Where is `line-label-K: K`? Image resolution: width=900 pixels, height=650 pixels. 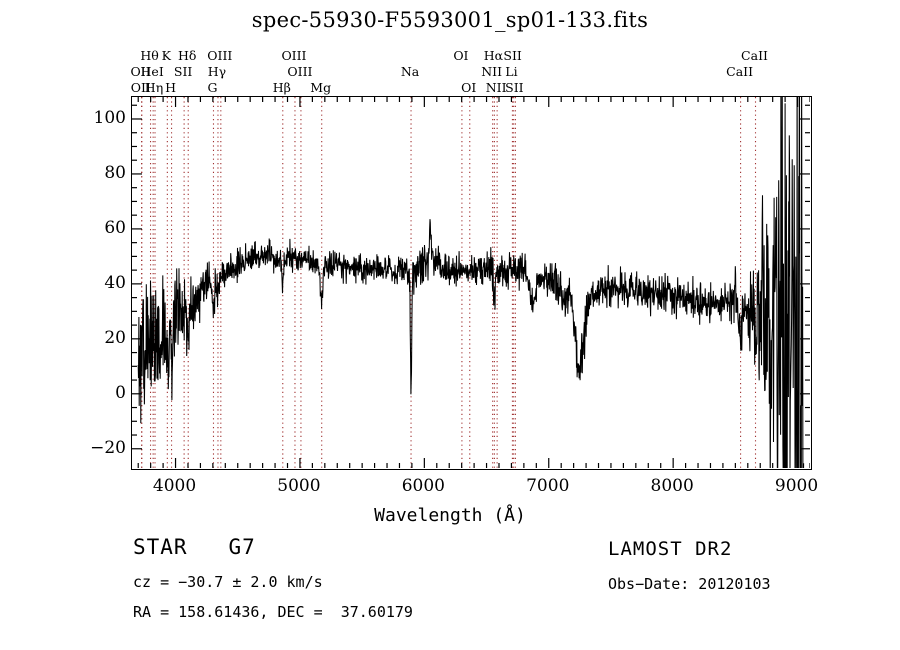 line-label-K: K is located at coordinates (166, 55).